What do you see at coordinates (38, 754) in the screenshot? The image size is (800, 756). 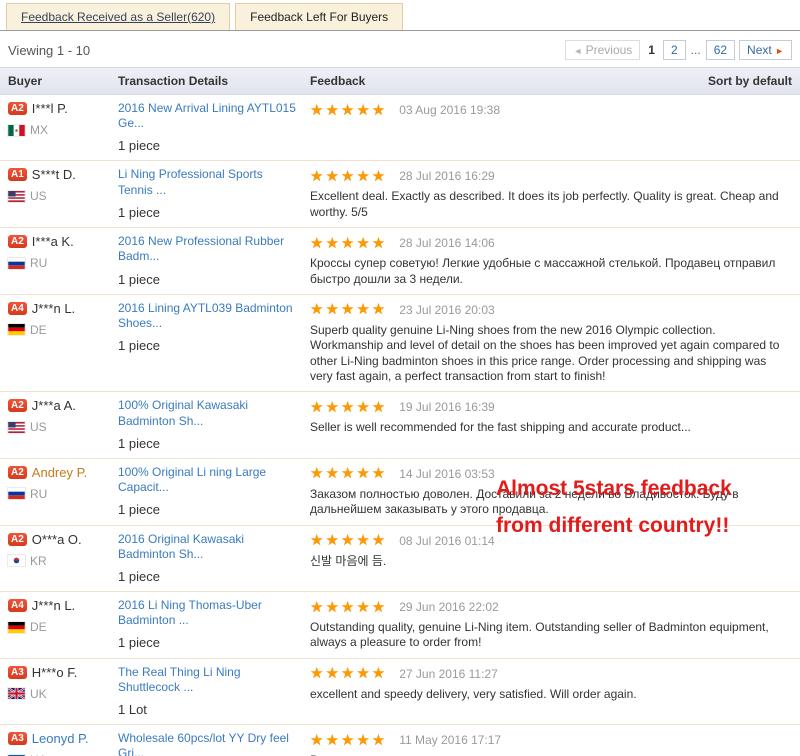 I see `country-code: UA` at bounding box center [38, 754].